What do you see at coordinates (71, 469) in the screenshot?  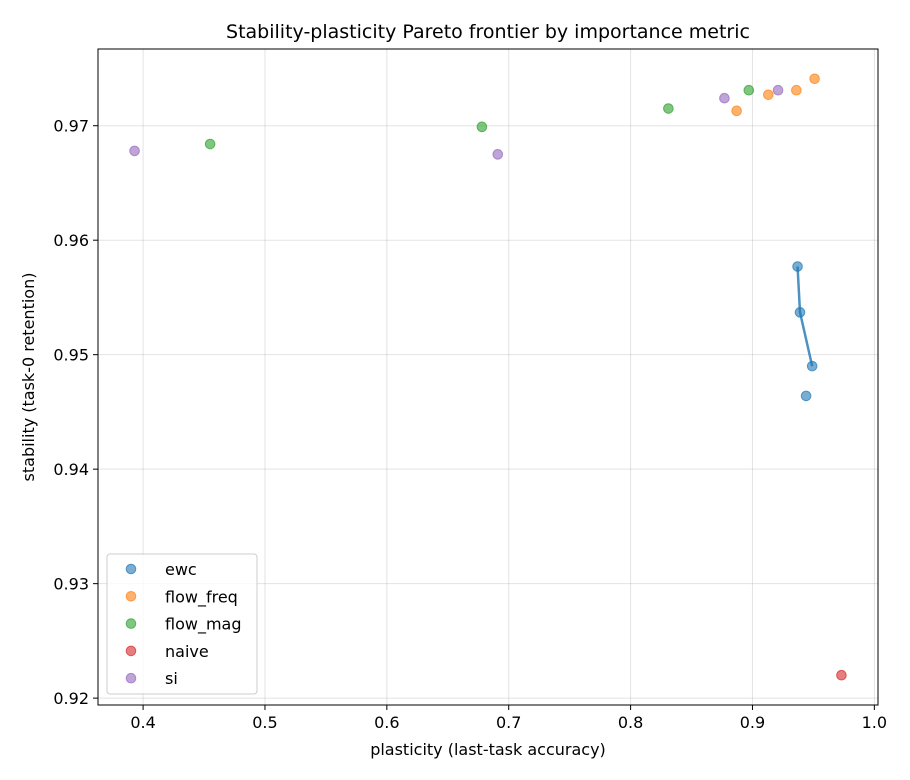 I see `y-tick-label: 0.94` at bounding box center [71, 469].